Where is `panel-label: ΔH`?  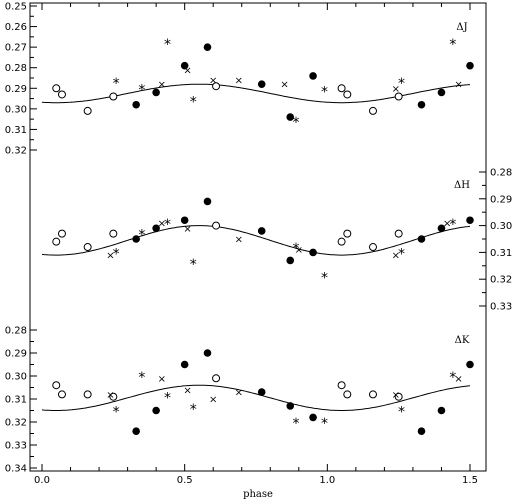 panel-label: ΔH is located at coordinates (462, 185).